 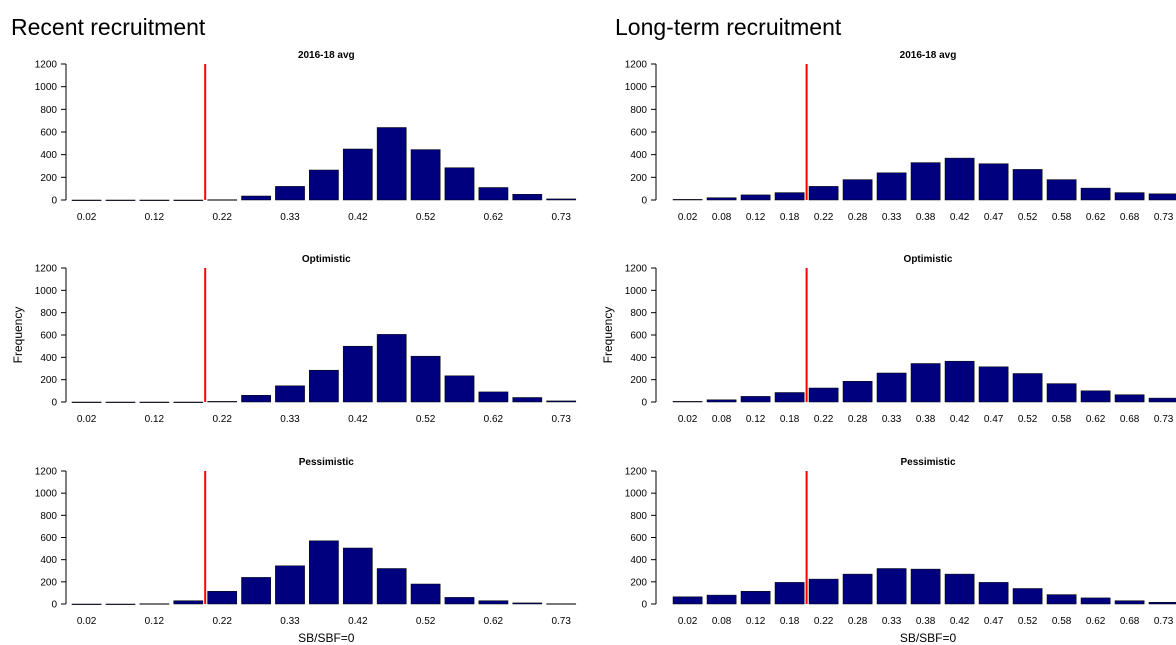 I want to click on panel-title: 2016-18 avg, so click(x=326, y=55).